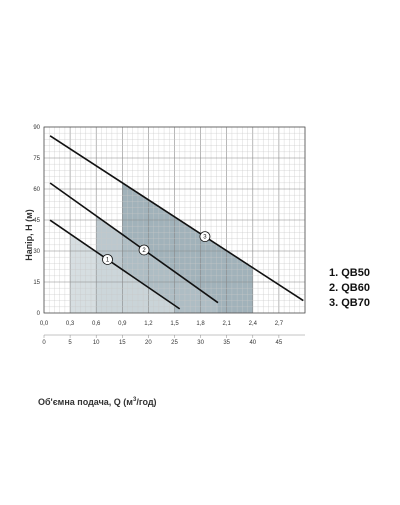 This screenshot has height=505, width=400. What do you see at coordinates (200, 343) in the screenshot?
I see `x2-tick-label: 30` at bounding box center [200, 343].